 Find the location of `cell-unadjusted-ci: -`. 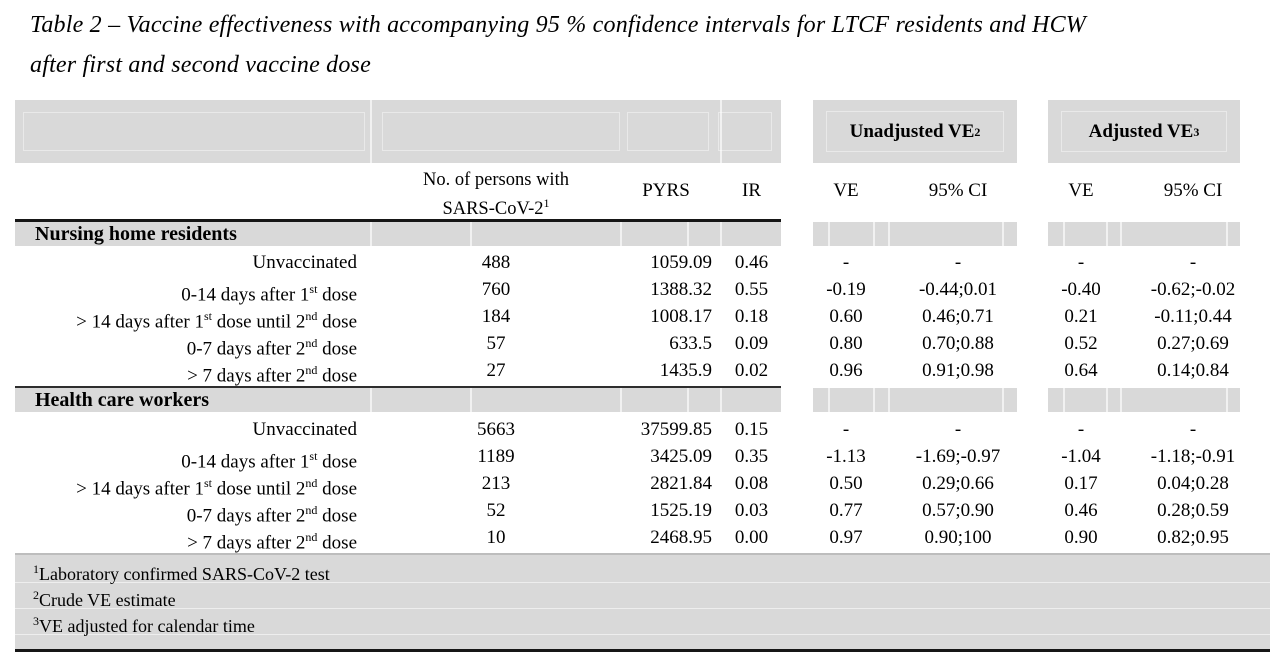

cell-unadjusted-ci: - is located at coordinates (958, 429).